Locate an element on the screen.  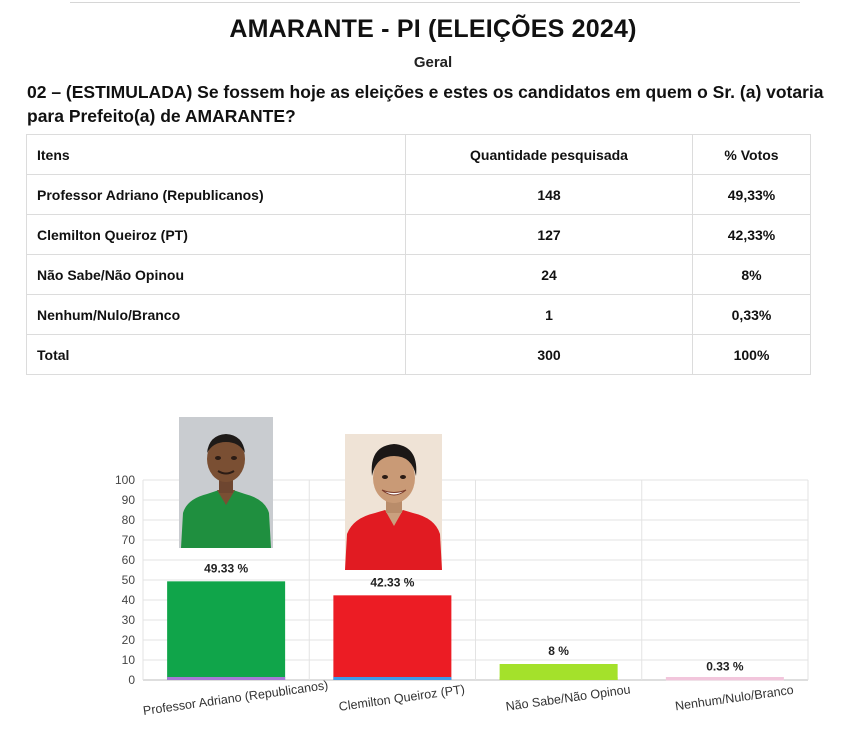
y-tick-label: 80 is located at coordinates (129, 520).